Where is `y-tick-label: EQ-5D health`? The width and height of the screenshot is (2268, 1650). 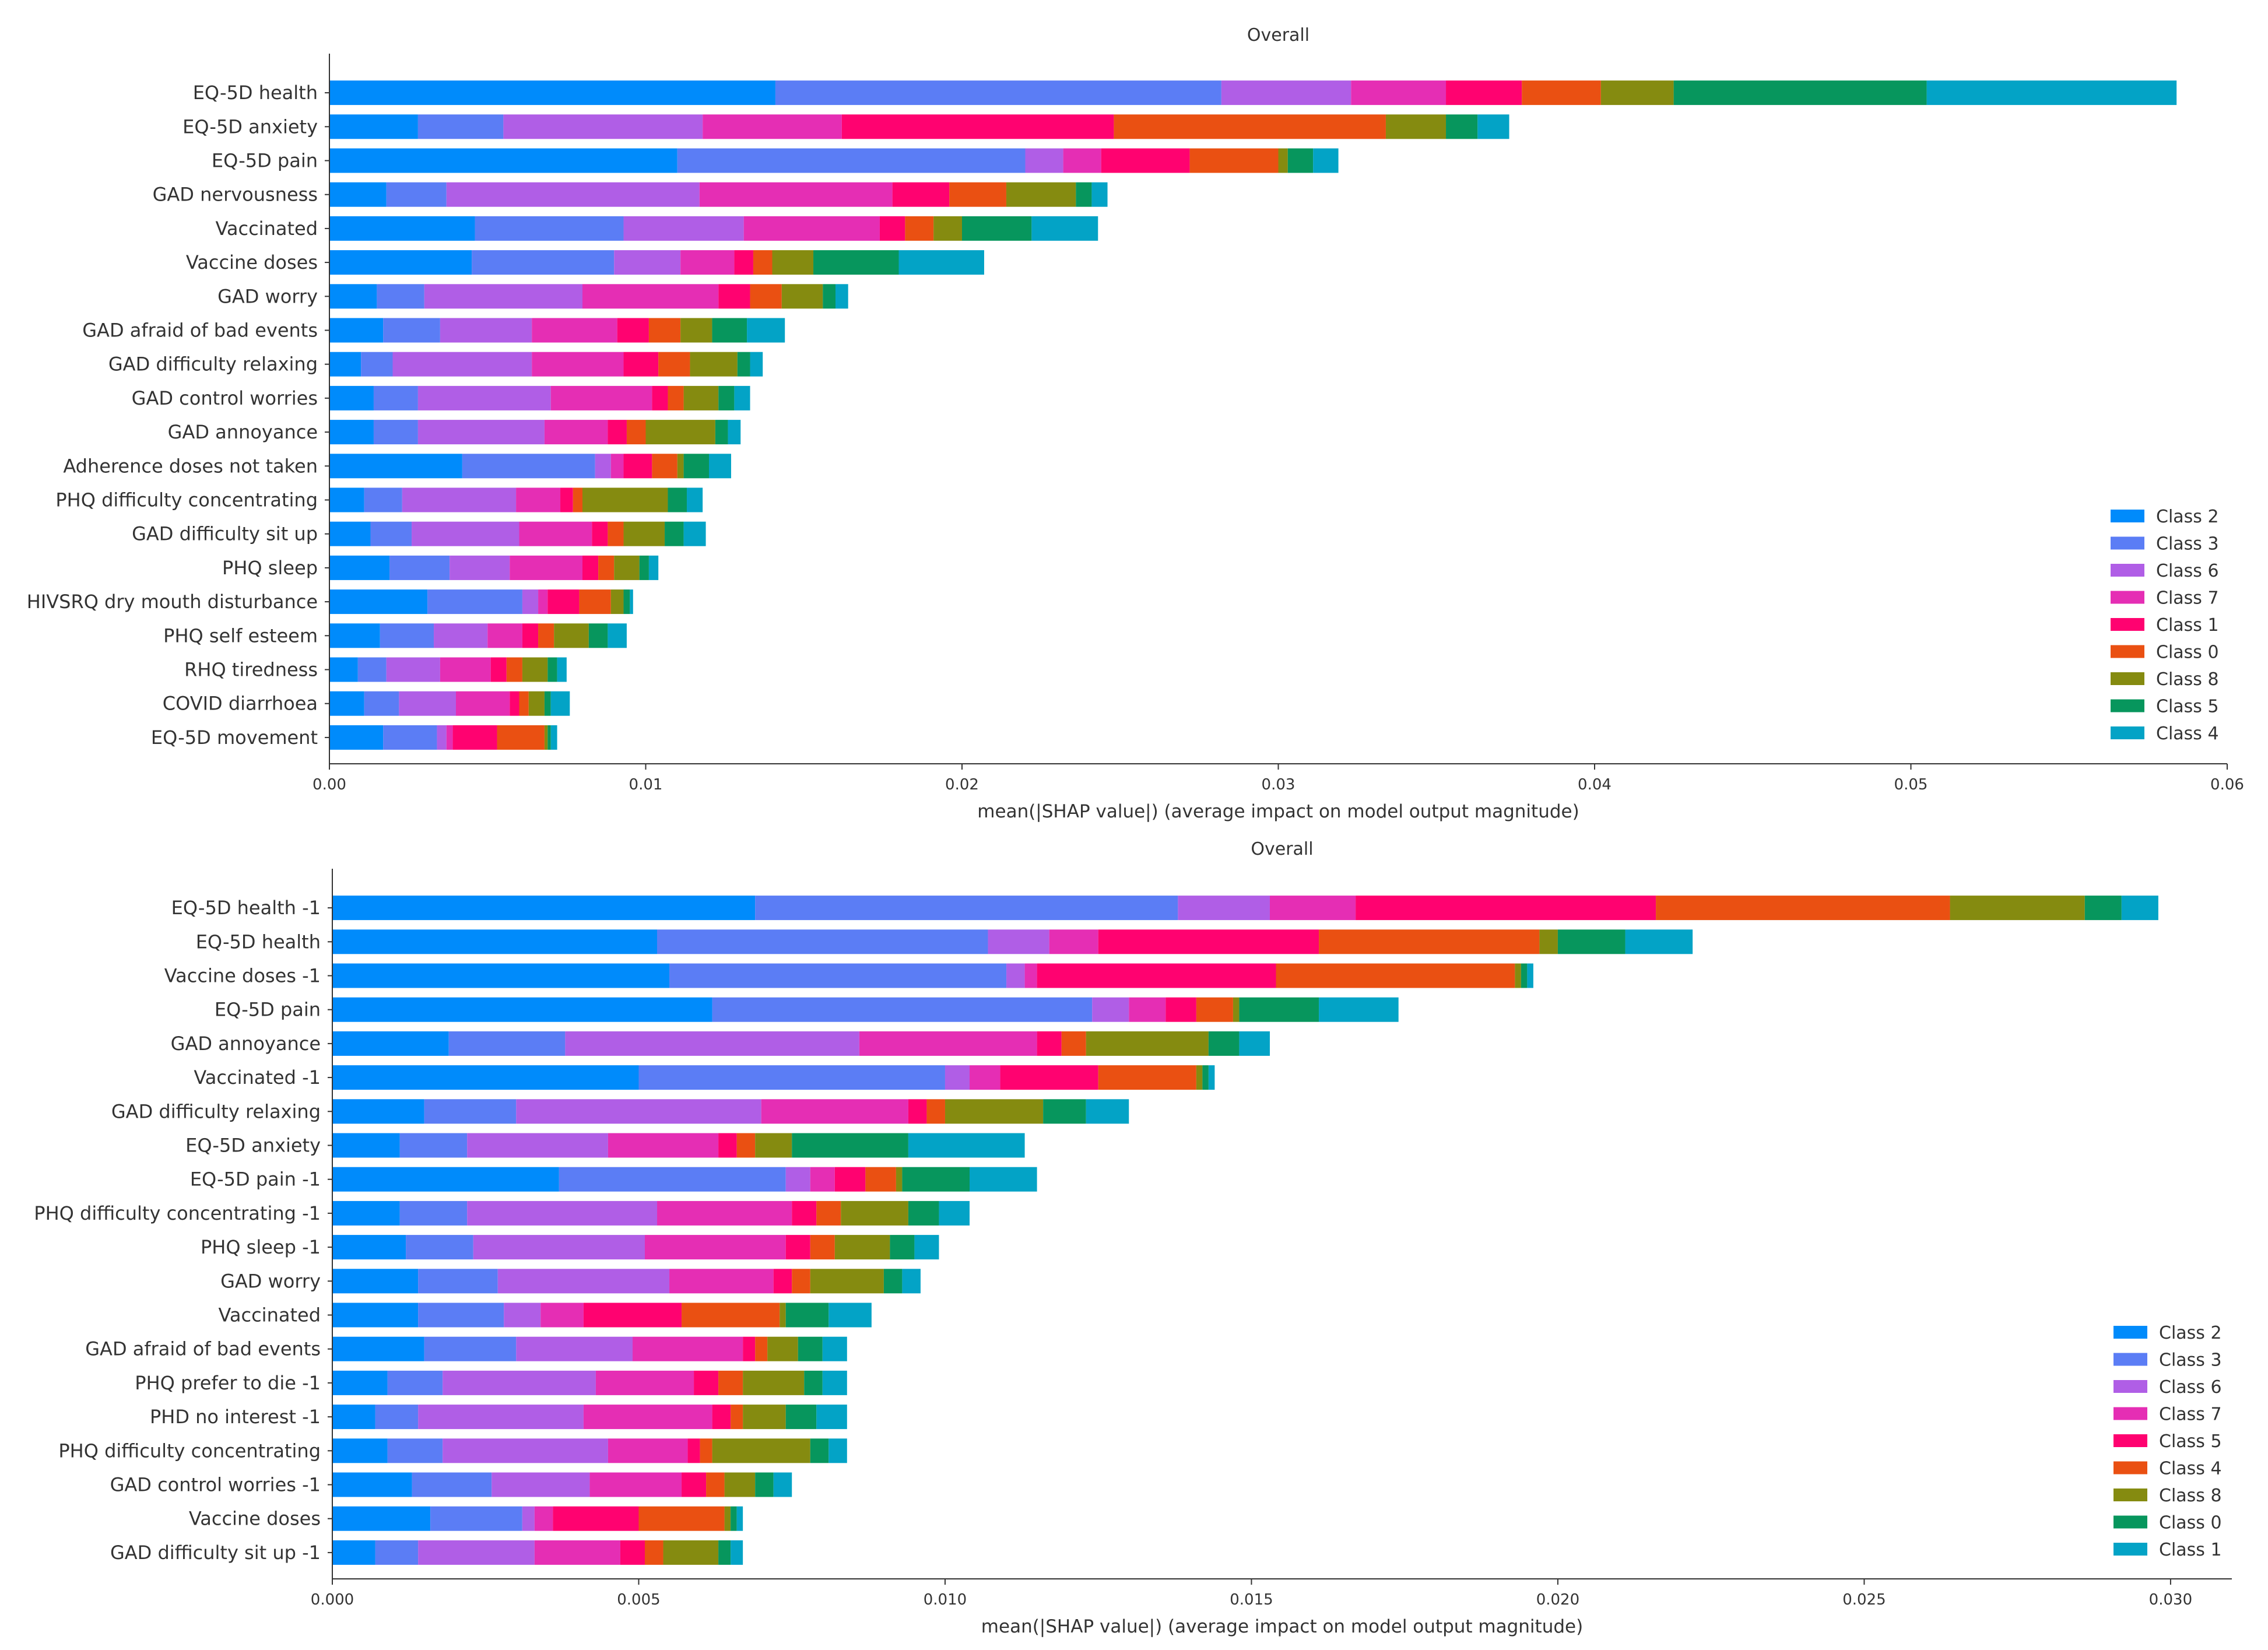
y-tick-label: EQ-5D health is located at coordinates (258, 942).